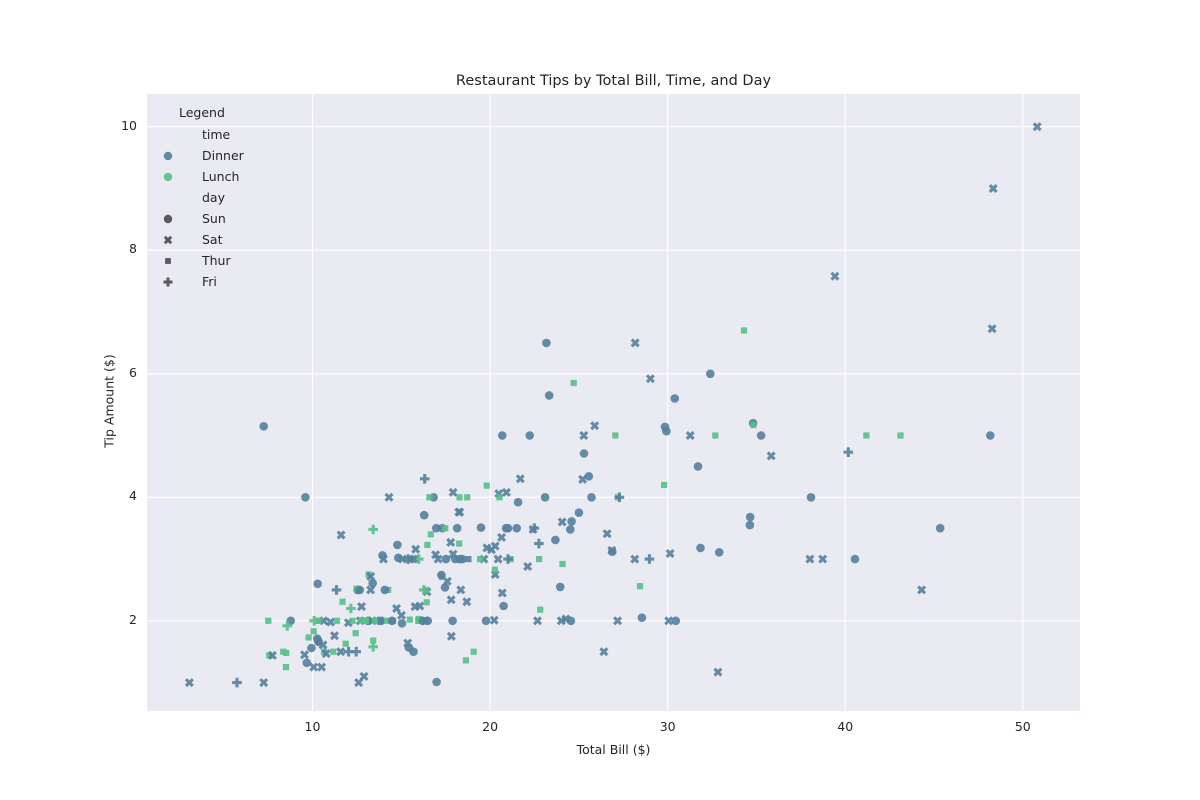 This screenshot has width=1200, height=800. What do you see at coordinates (216, 260) in the screenshot?
I see `legend-item-label: Thur` at bounding box center [216, 260].